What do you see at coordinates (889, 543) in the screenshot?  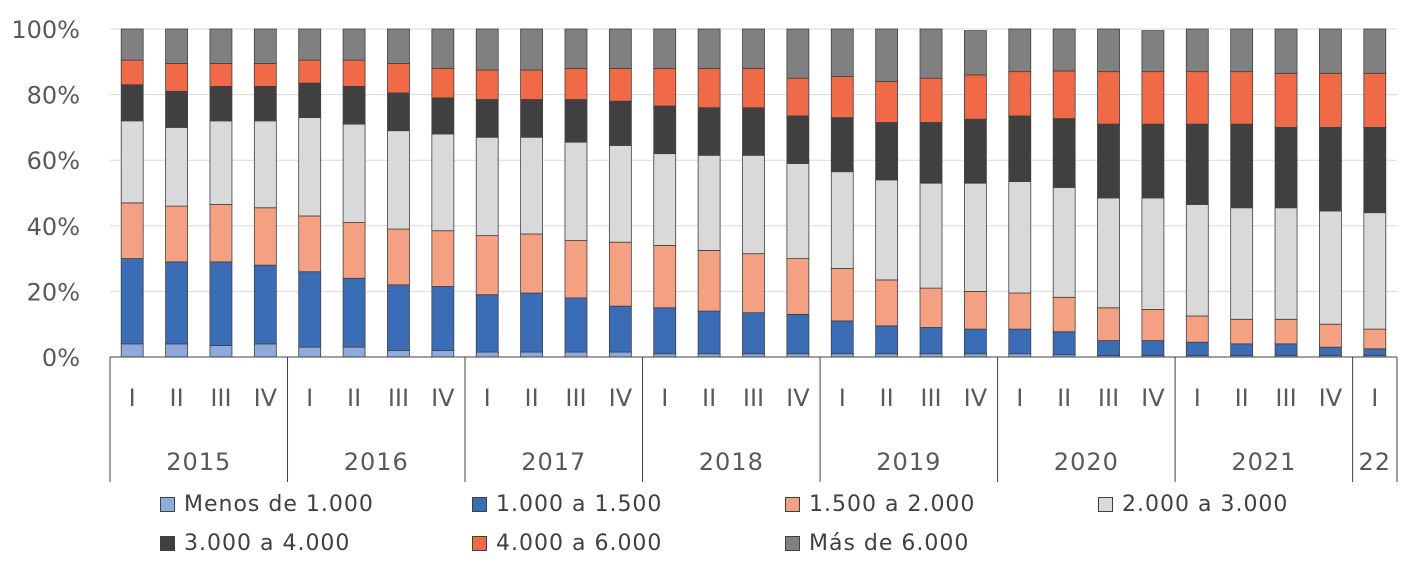 I see `legend-label: Más de 6.000` at bounding box center [889, 543].